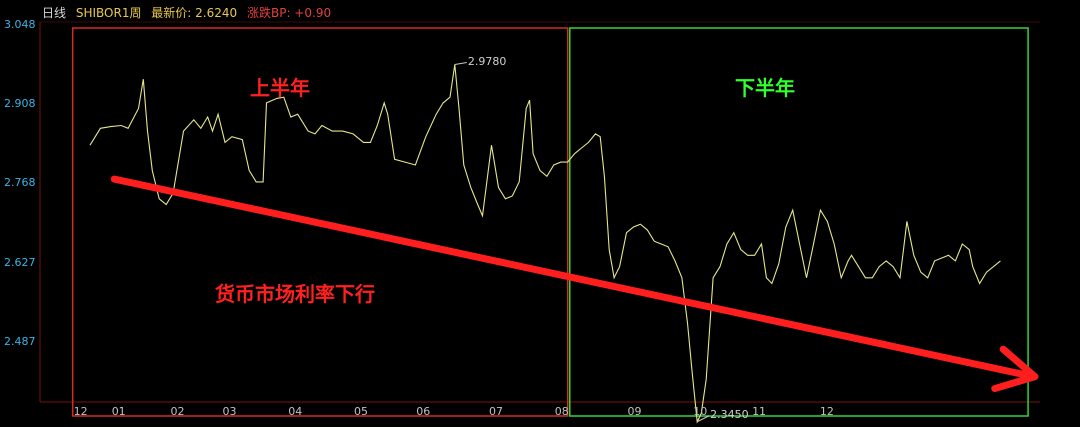 Image resolution: width=1080 pixels, height=427 pixels. I want to click on x-tick-label: 02, so click(177, 411).